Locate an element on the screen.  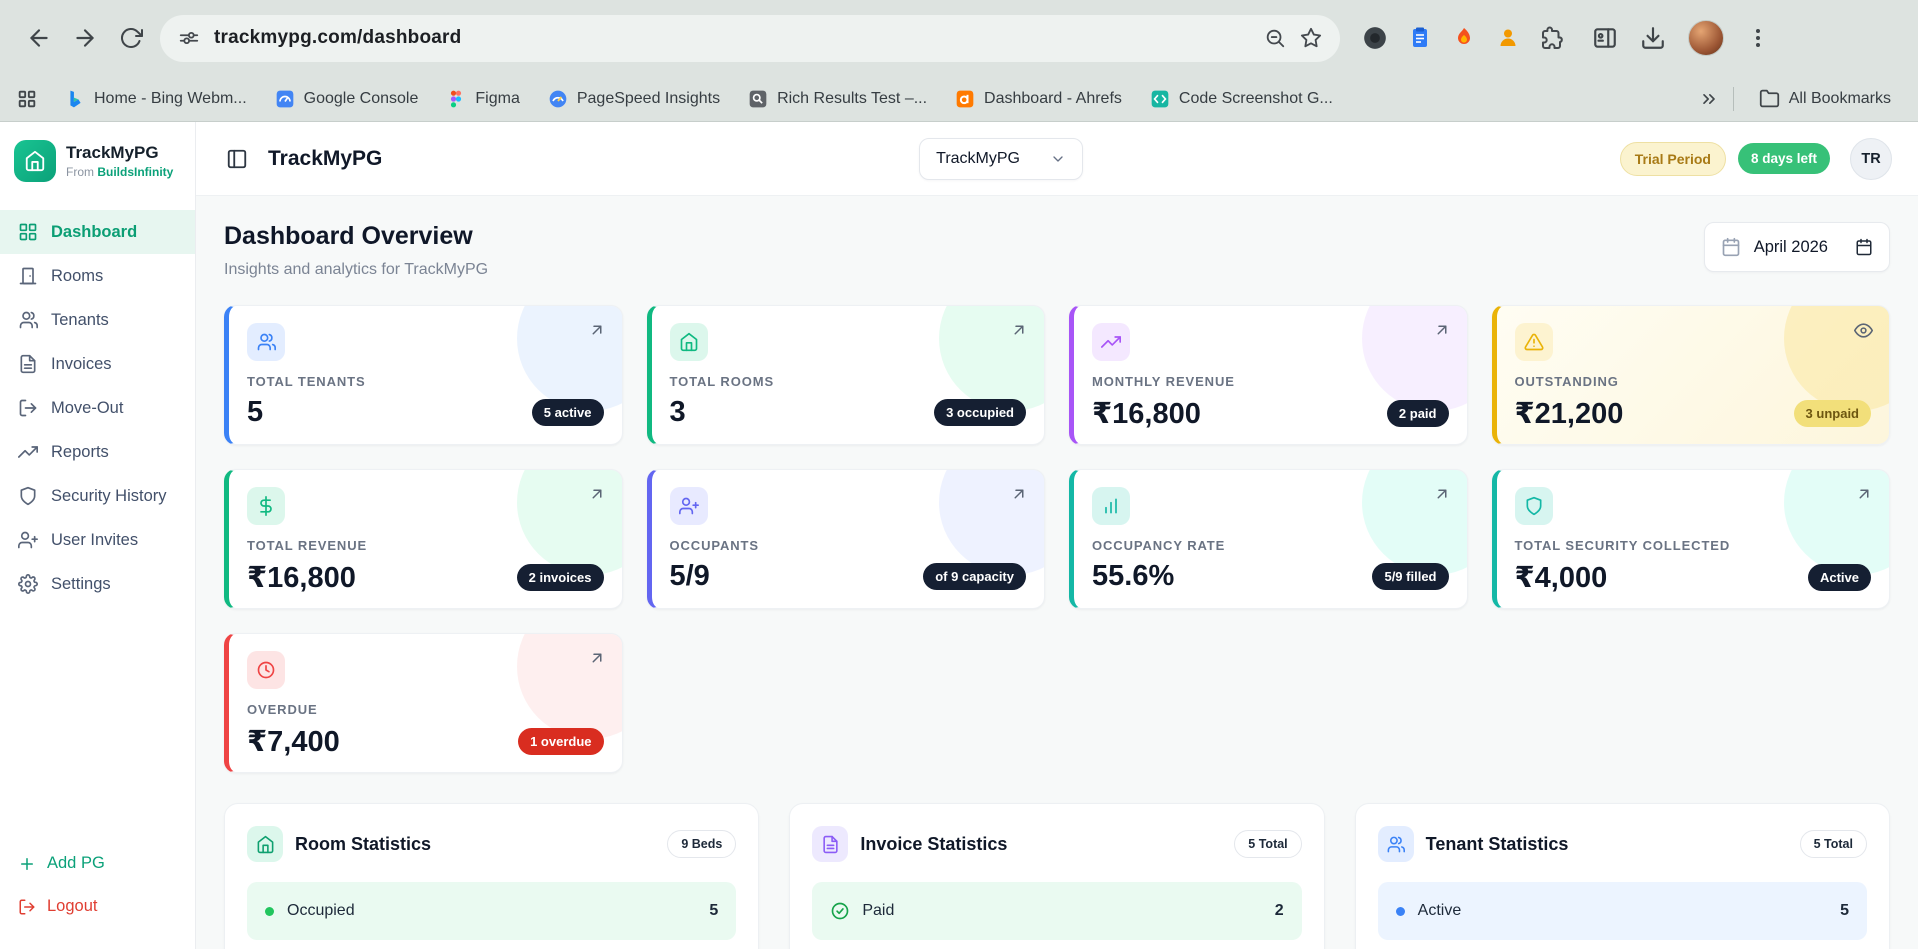
zoom-button is located at coordinates (1275, 38).